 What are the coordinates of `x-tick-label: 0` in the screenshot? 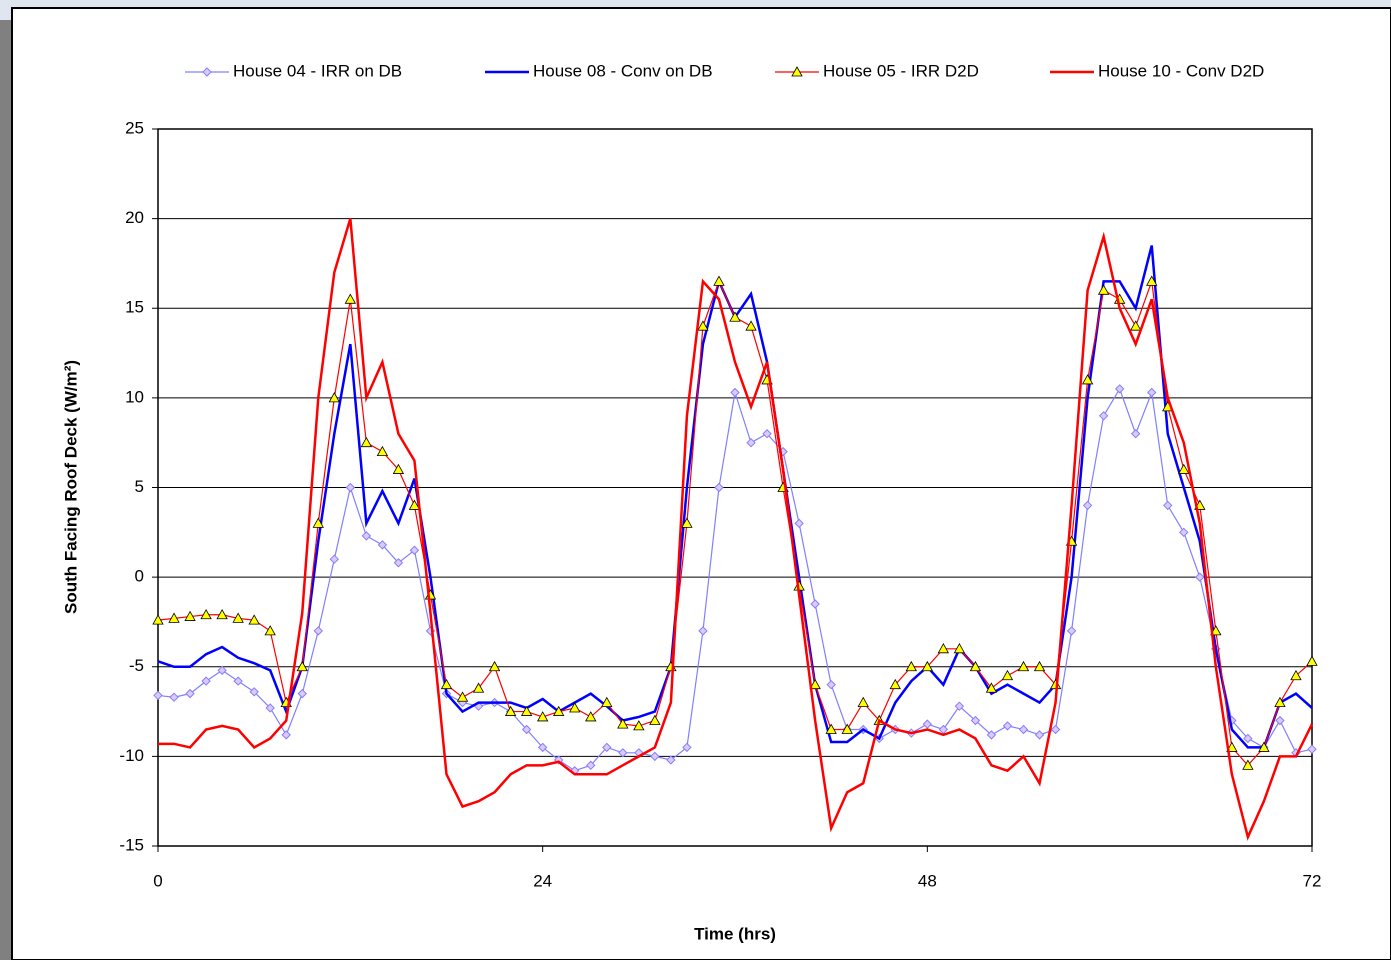 It's located at (157, 880).